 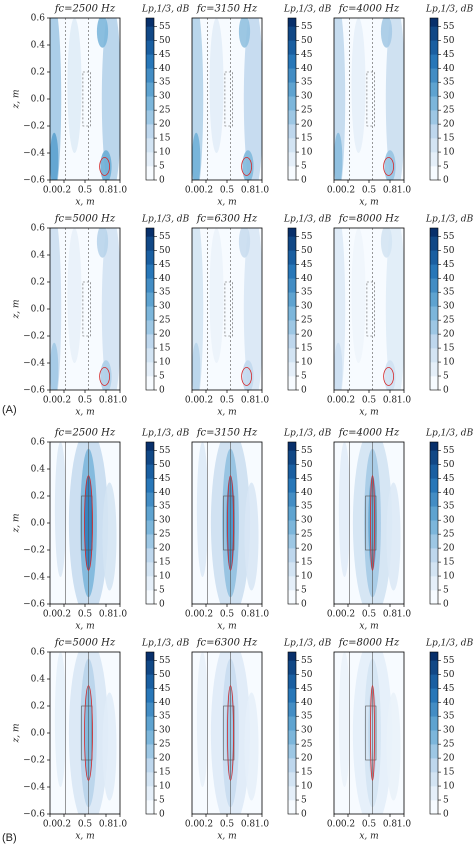 I want to click on chart-title: fc=4000 Hz, so click(x=369, y=433).